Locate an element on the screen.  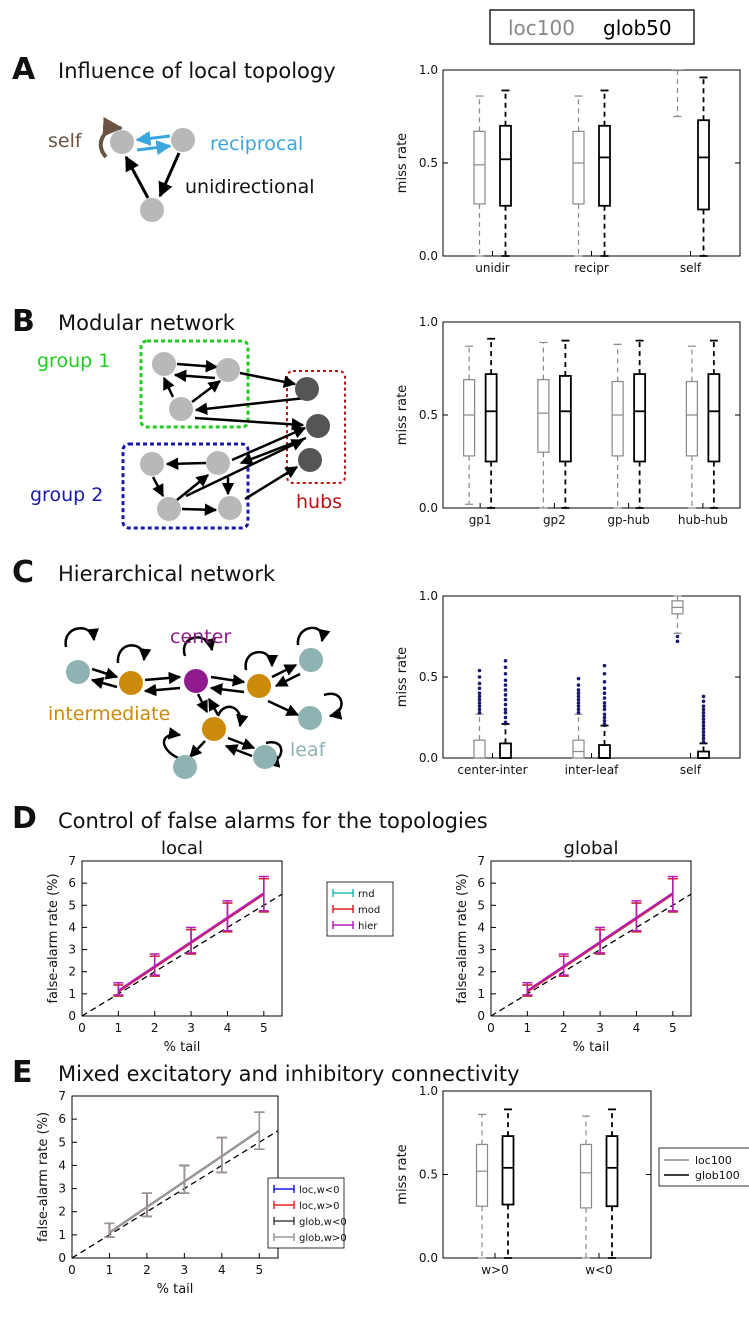
legend-box is located at coordinates (703, 1167).